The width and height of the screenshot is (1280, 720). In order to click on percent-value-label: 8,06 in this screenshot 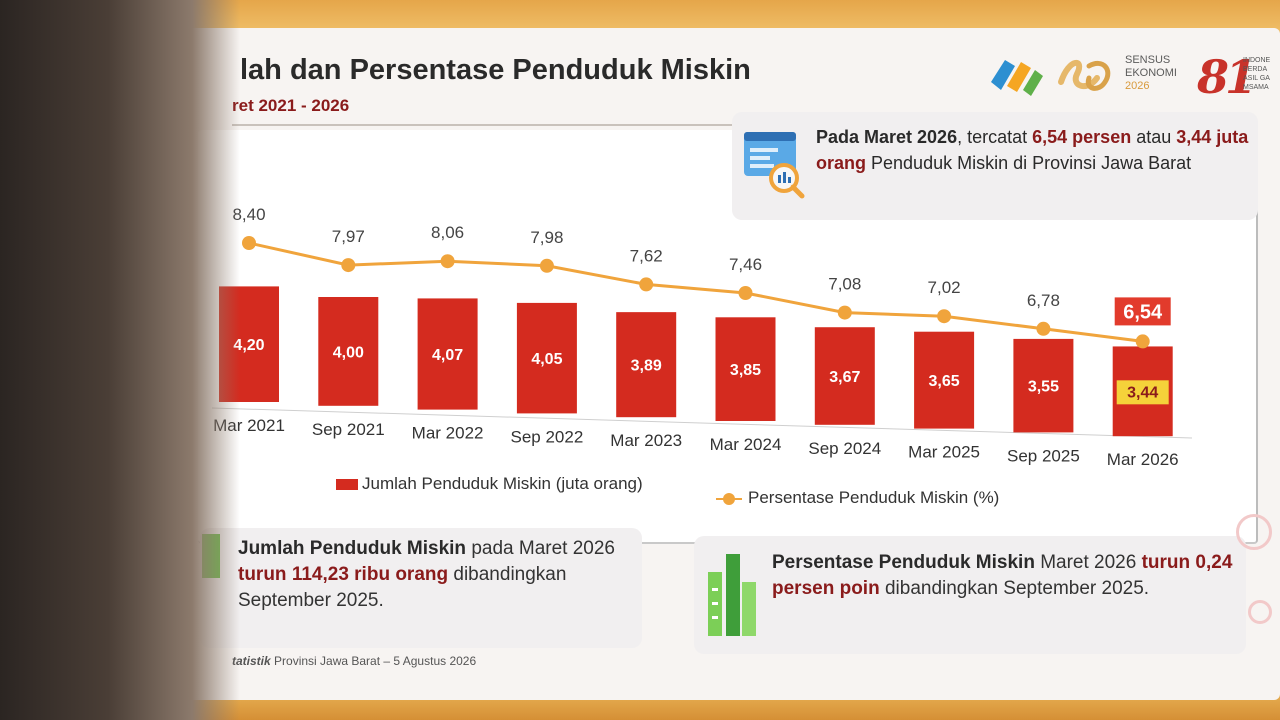, I will do `click(447, 232)`.